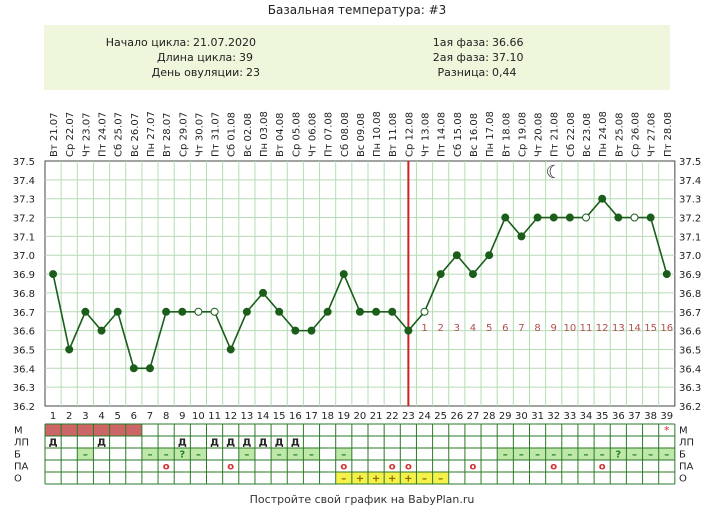 The image size is (714, 518). Describe the element at coordinates (86, 135) in the screenshot. I see `date-label: Чт 23.07` at that location.